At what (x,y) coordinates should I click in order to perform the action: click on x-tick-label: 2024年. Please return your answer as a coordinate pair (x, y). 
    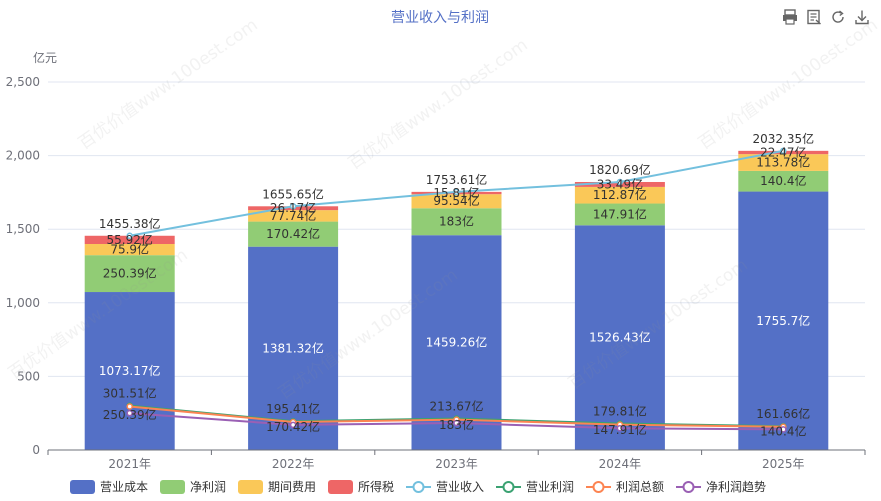
    Looking at the image, I should click on (620, 464).